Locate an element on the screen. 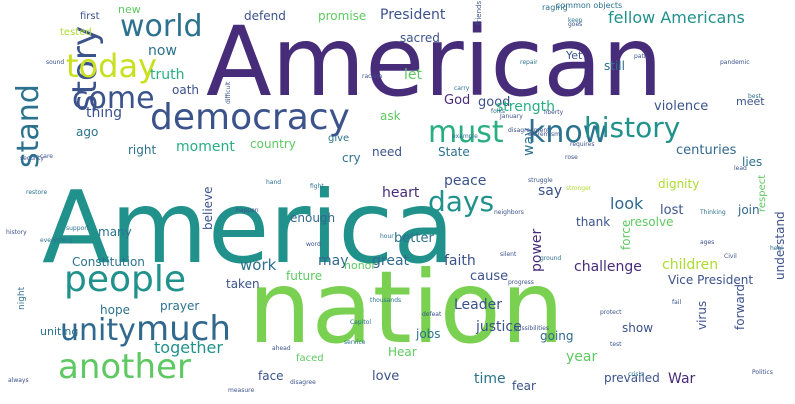 This screenshot has width=795, height=404. word-cloud-word: taken is located at coordinates (243, 284).